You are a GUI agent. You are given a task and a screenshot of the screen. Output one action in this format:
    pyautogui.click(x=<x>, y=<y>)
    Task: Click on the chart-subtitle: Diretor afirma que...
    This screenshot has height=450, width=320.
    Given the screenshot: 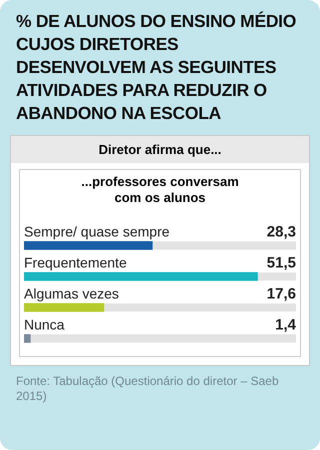 What is the action you would take?
    pyautogui.click(x=160, y=149)
    